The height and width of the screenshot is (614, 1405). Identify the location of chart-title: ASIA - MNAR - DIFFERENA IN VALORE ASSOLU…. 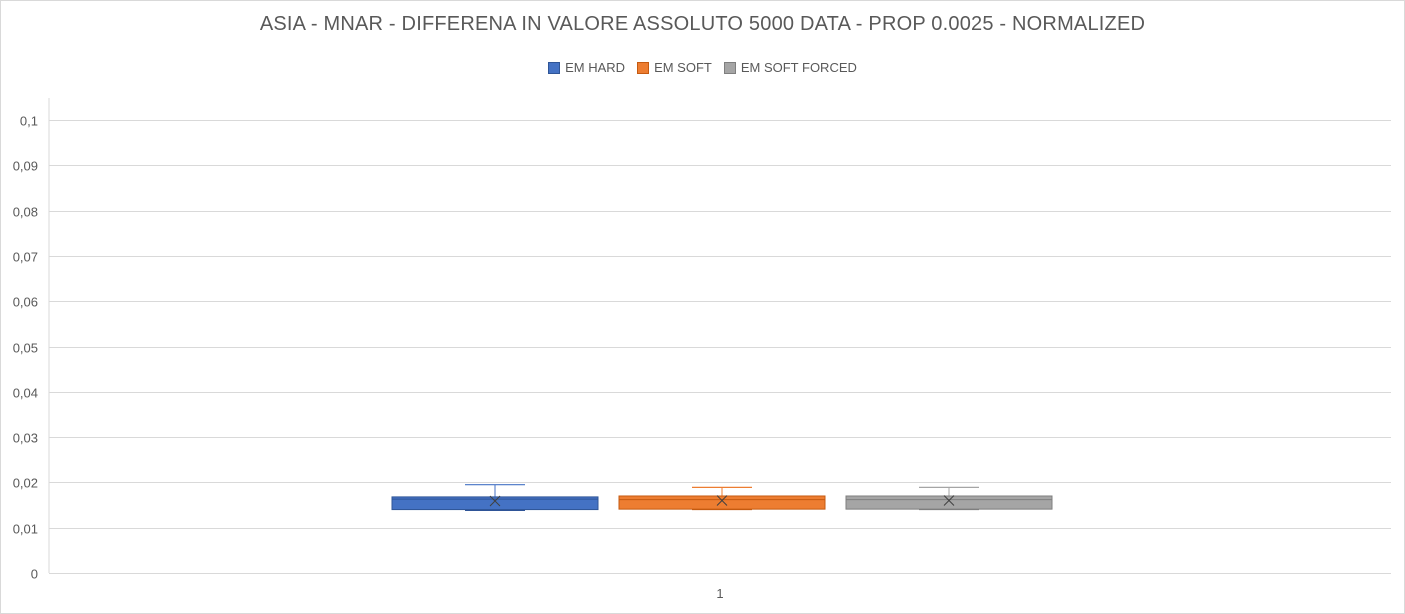
(702, 24).